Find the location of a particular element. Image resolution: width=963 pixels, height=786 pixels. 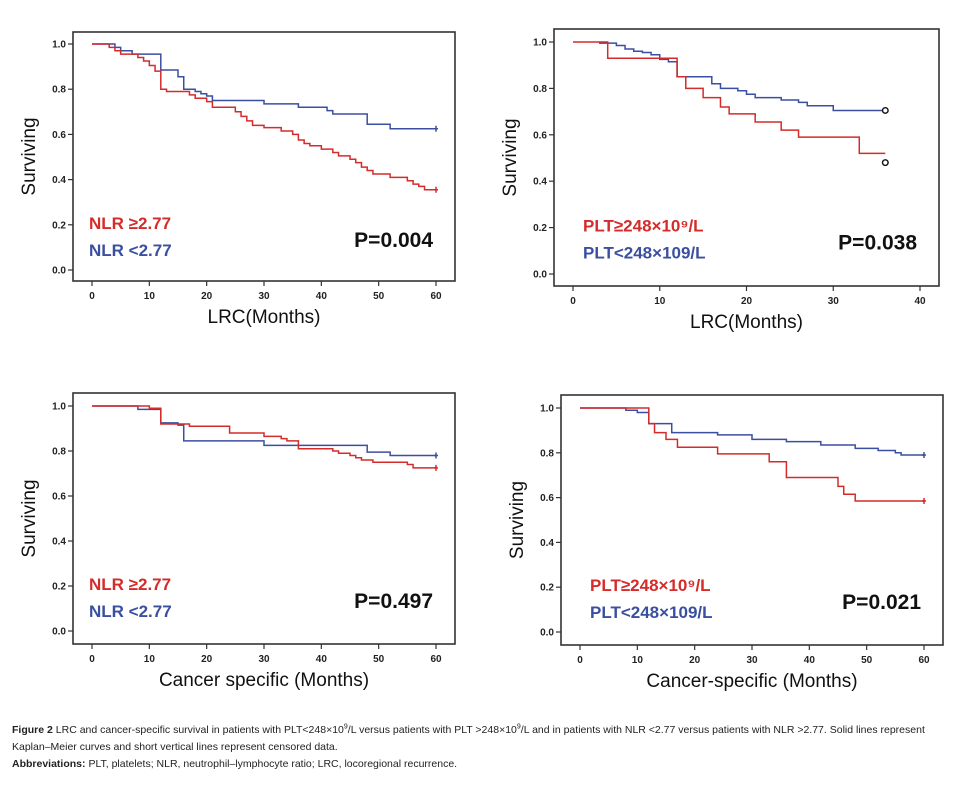

p-value-label: P=0.021 is located at coordinates (881, 602).